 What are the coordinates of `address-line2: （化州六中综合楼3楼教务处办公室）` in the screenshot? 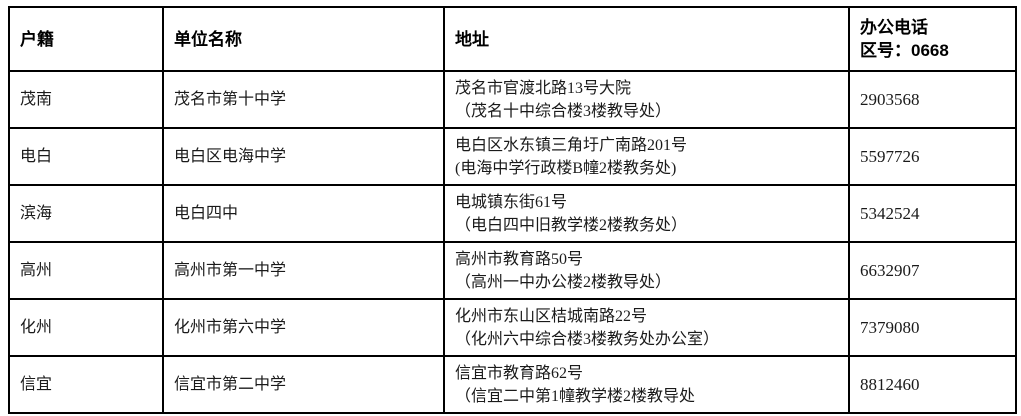 It's located at (587, 339).